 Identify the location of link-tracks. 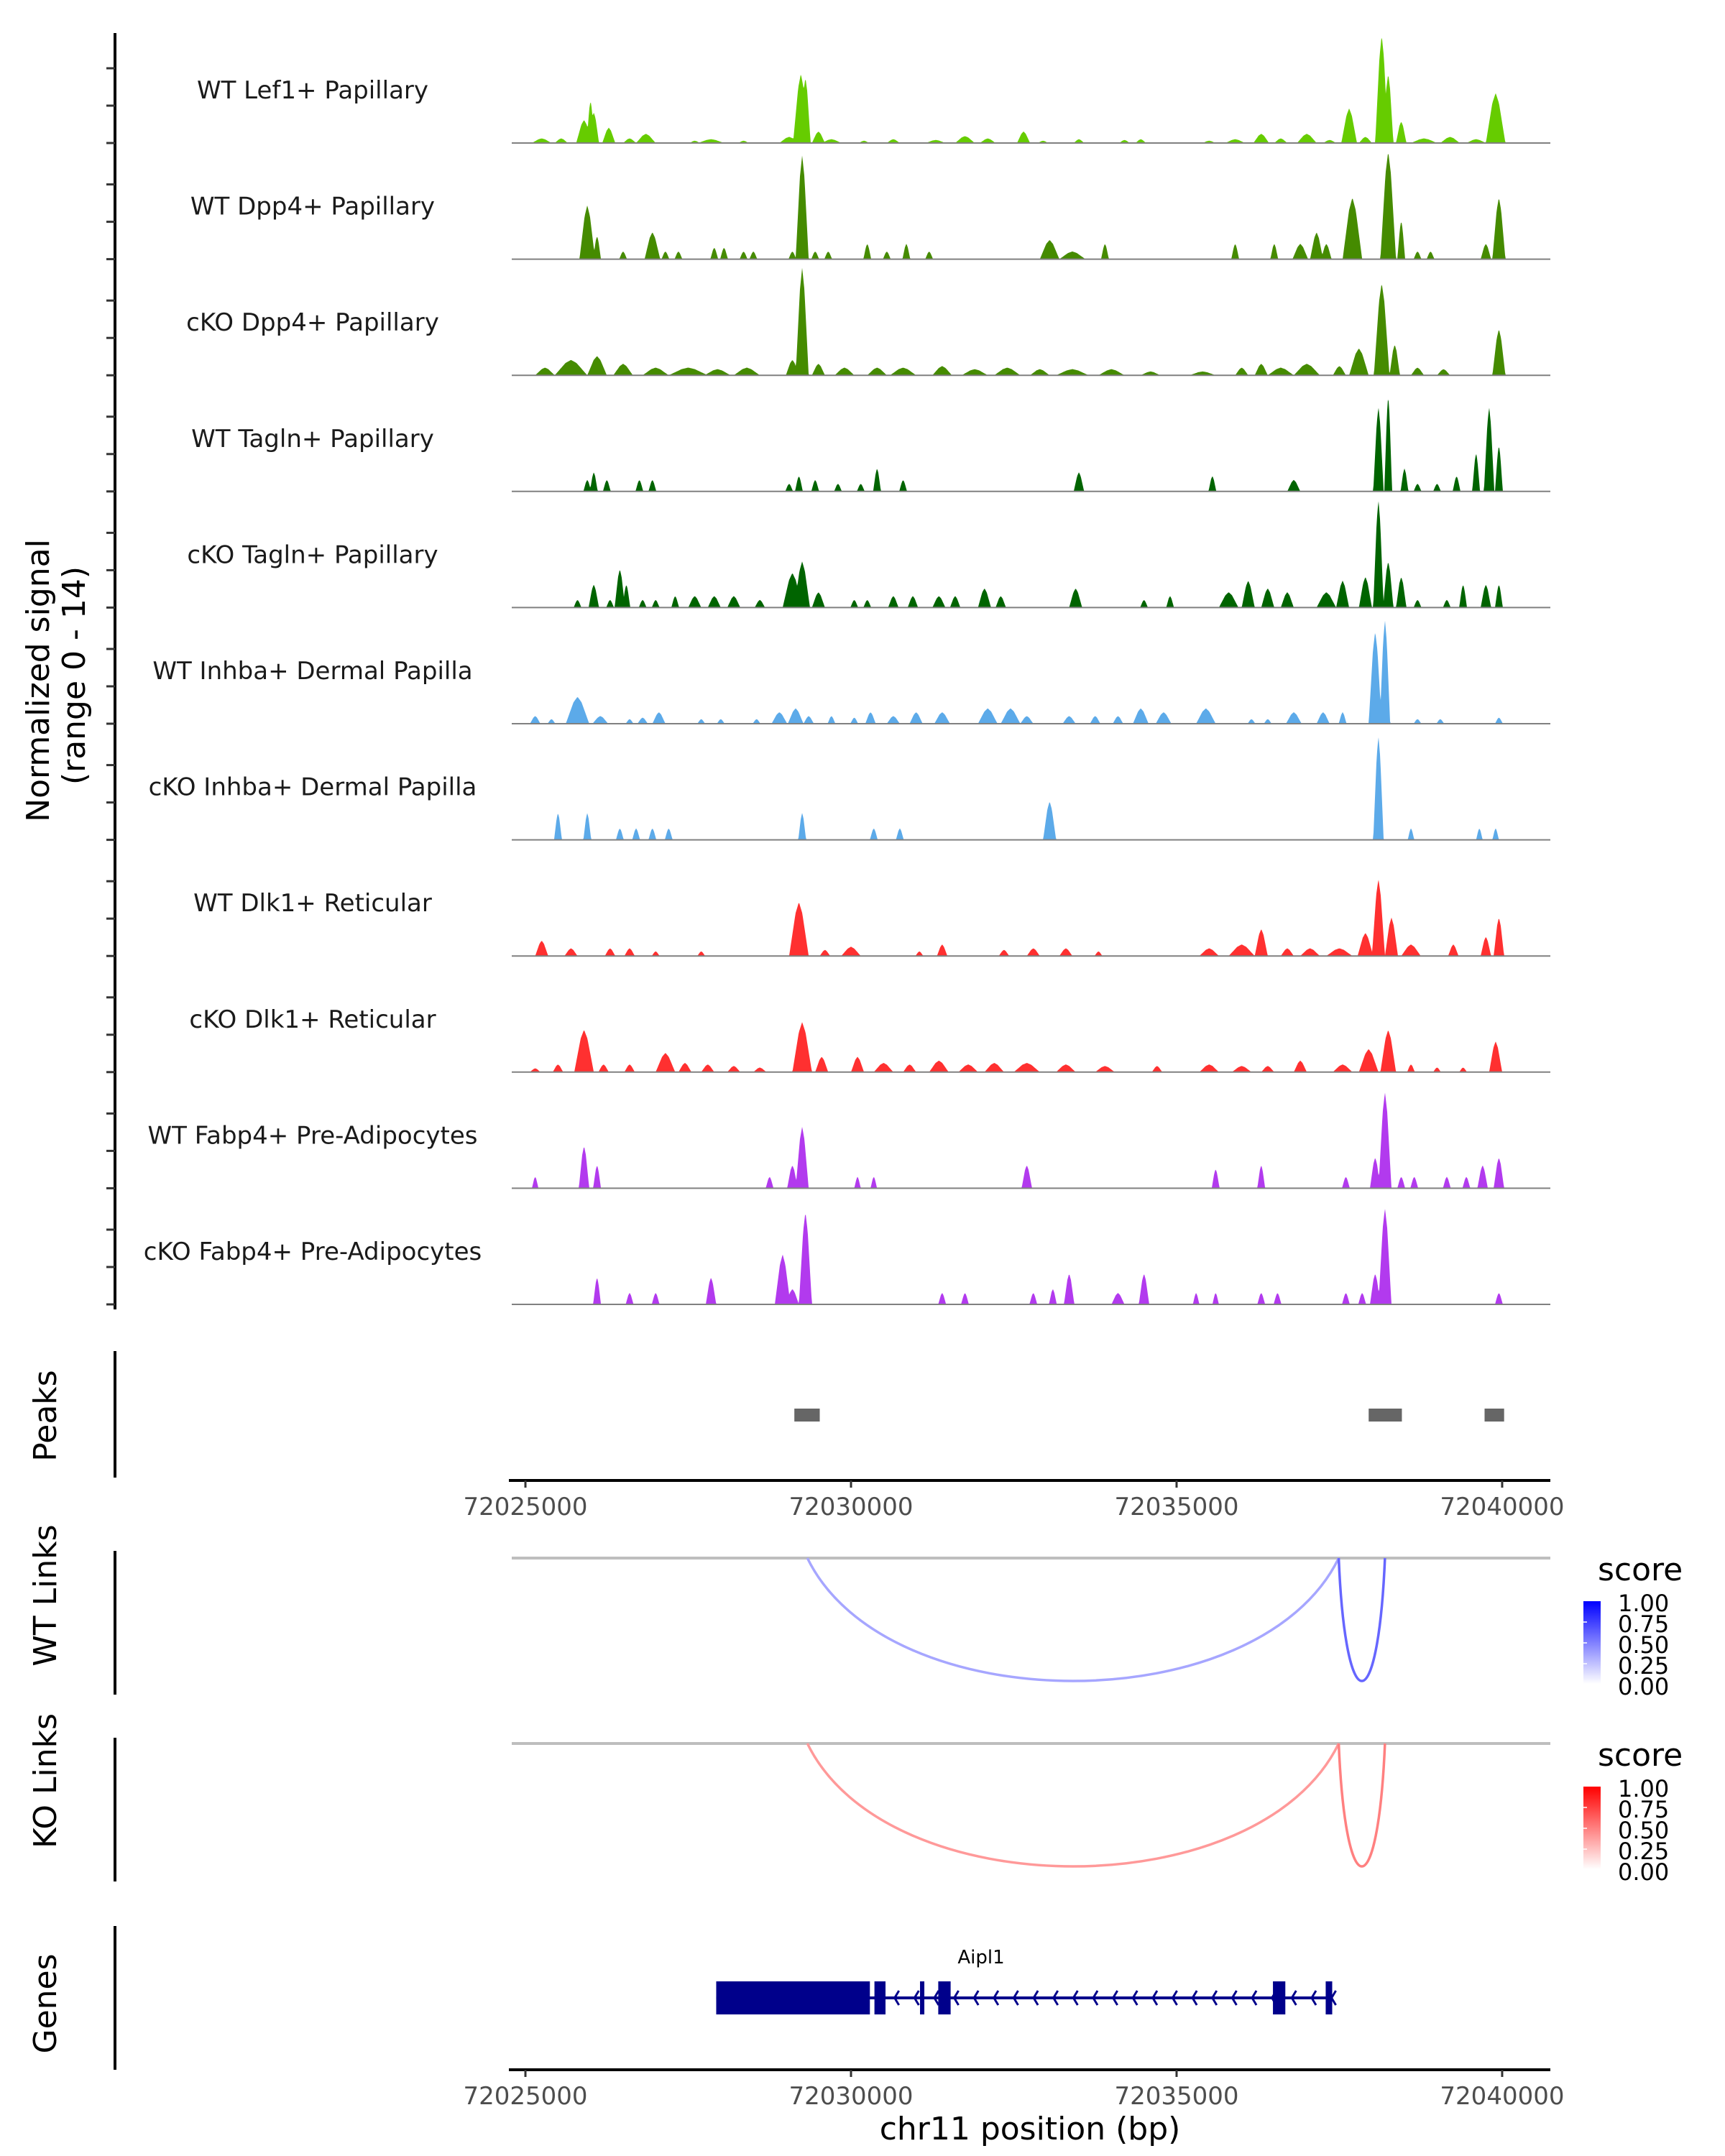
(1031, 1712).